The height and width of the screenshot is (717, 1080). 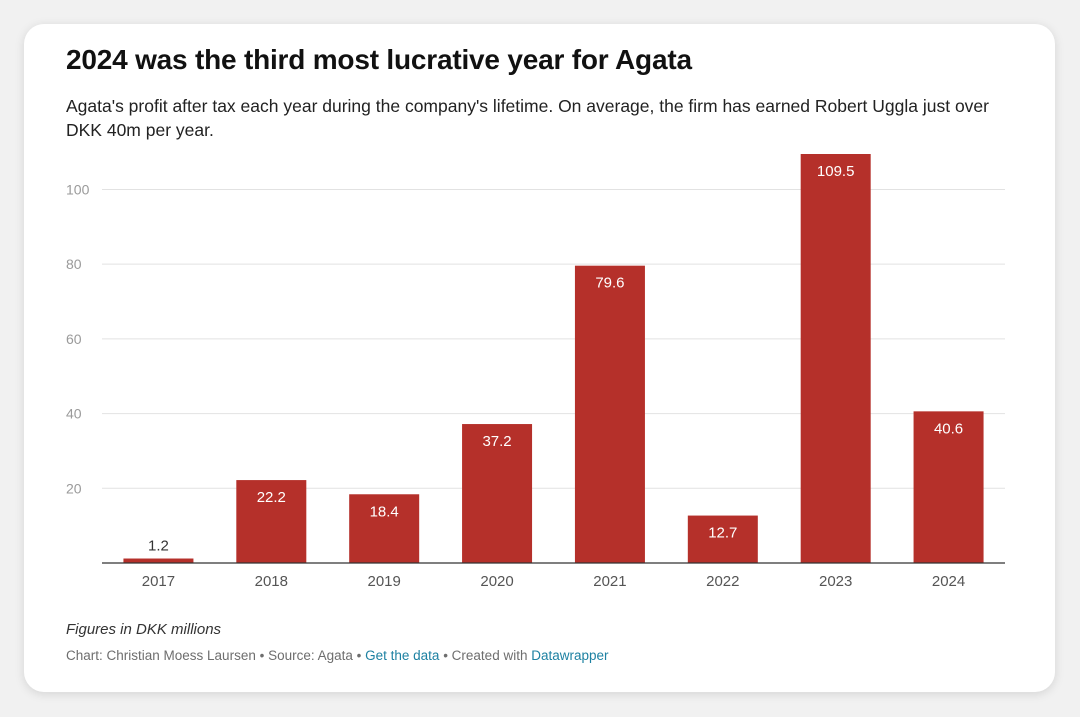 I want to click on value-label: 18.4, so click(x=384, y=511).